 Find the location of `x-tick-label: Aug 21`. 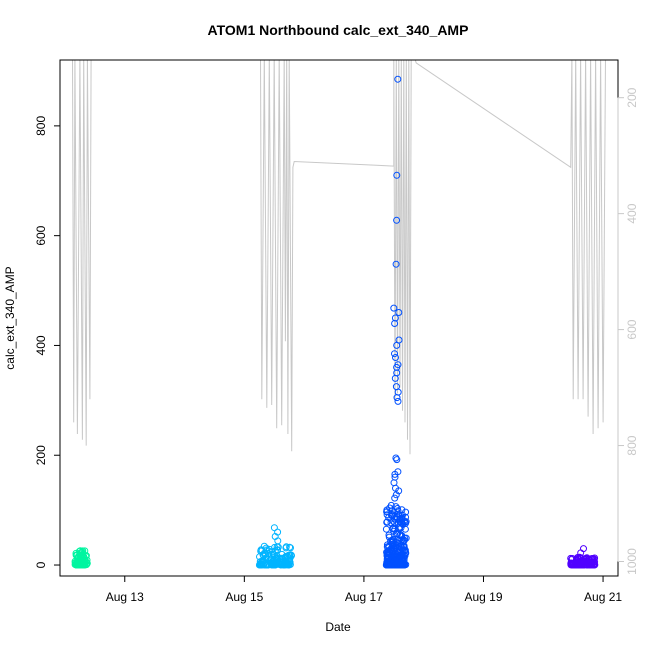

x-tick-label: Aug 21 is located at coordinates (603, 597).